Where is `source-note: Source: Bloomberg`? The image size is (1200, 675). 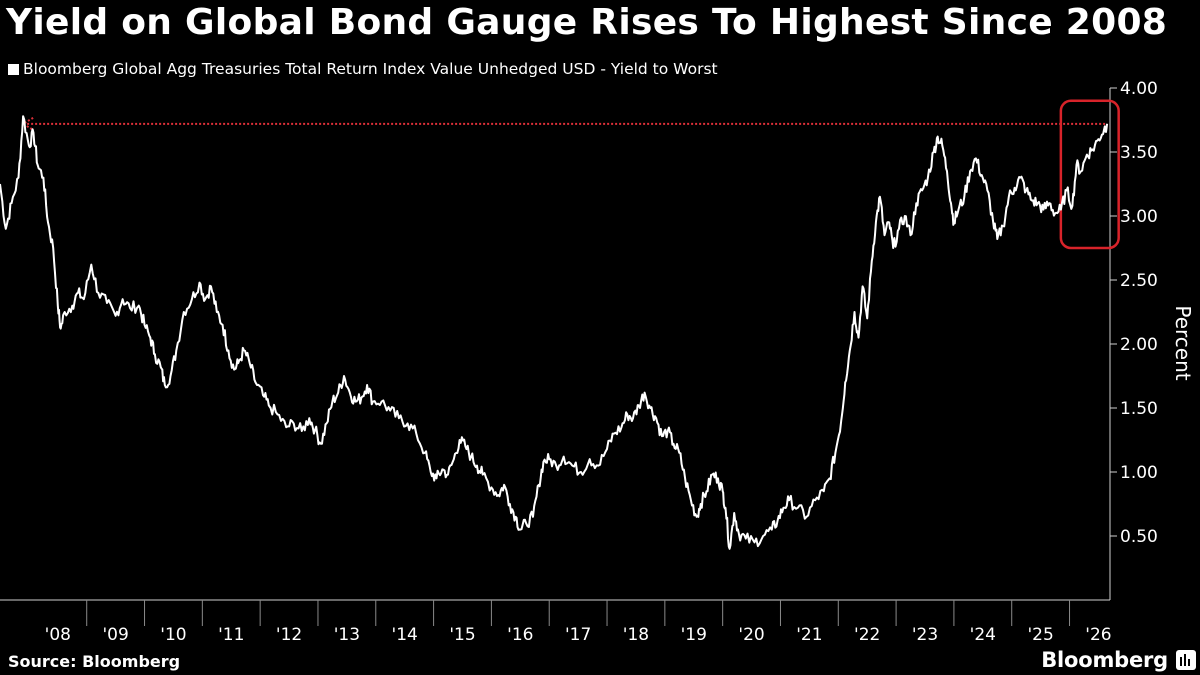
source-note: Source: Bloomberg is located at coordinates (94, 661).